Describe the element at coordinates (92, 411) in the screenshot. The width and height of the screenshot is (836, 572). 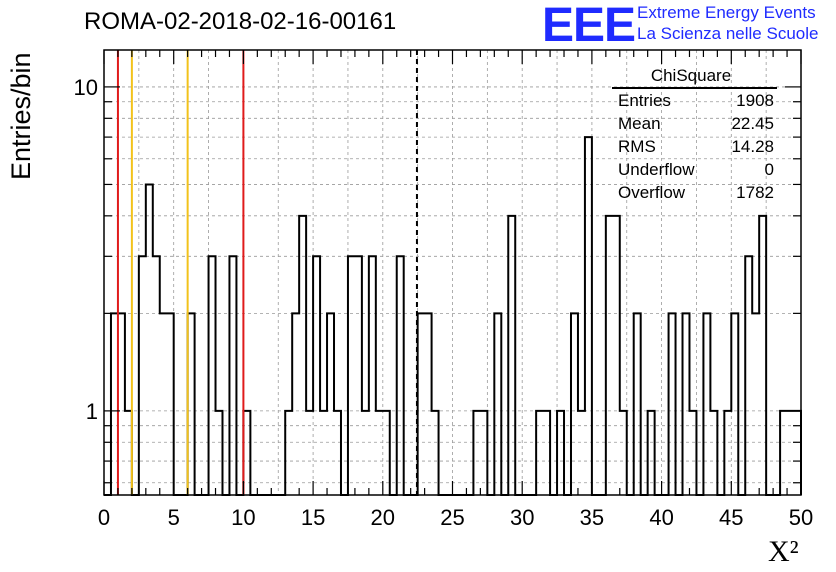
I see `y-tick-label: 1` at that location.